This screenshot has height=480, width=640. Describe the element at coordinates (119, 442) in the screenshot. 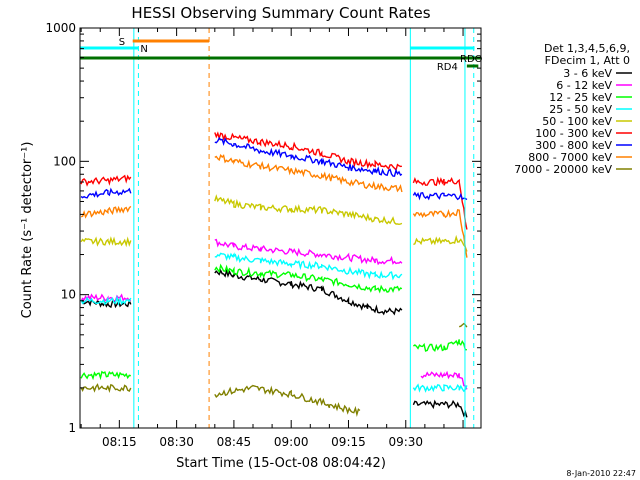

I see `x-tick-label: 08:15` at that location.